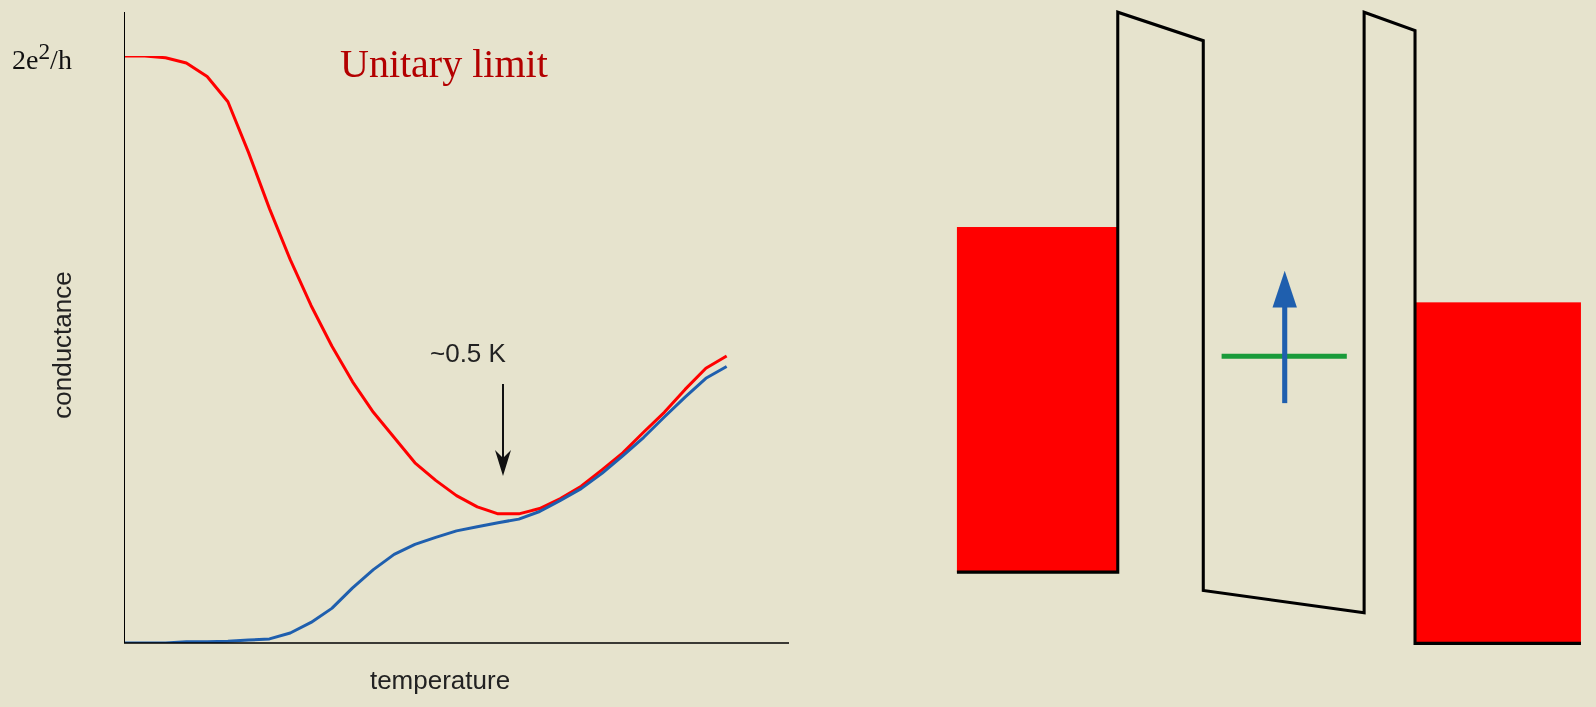  Describe the element at coordinates (440, 680) in the screenshot. I see `x-axis-title: temperature` at that location.